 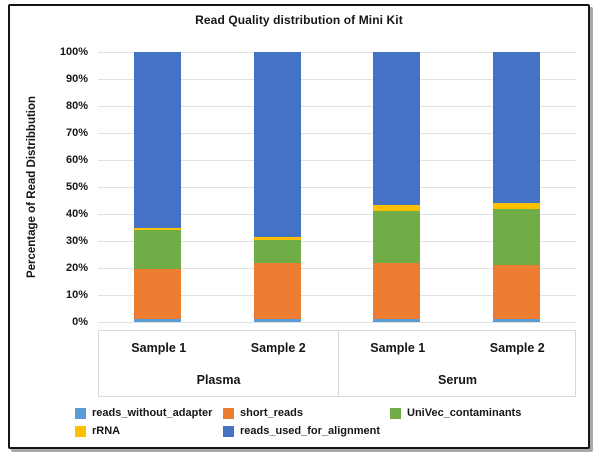 I want to click on legend-item-reads_used_for_alignment: reads_used_for_alignment, so click(x=301, y=431).